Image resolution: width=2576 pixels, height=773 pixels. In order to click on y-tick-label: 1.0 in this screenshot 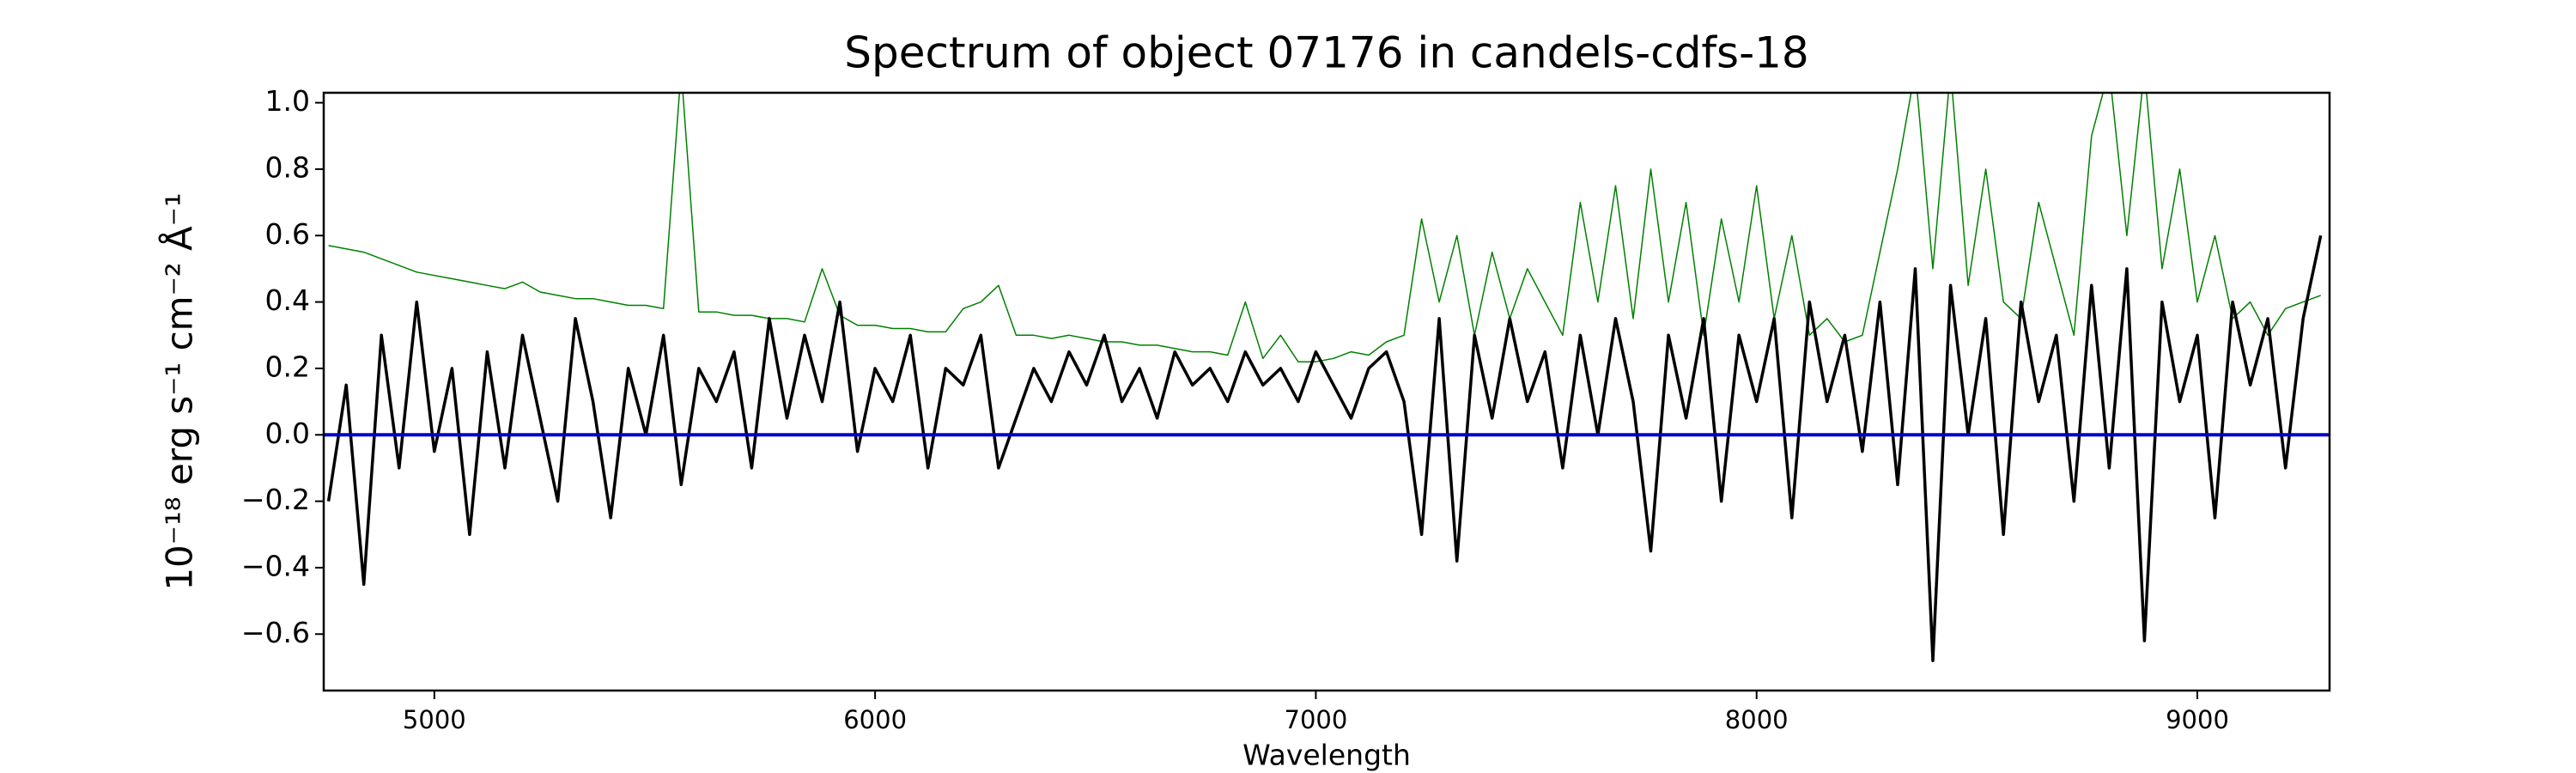, I will do `click(287, 101)`.